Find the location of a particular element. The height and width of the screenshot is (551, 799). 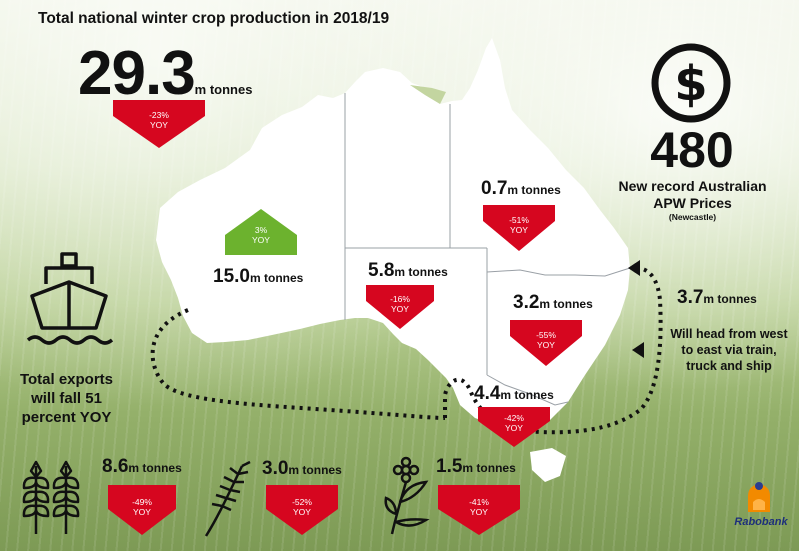

qld-change-arrow: -51% YOY is located at coordinates (519, 228).